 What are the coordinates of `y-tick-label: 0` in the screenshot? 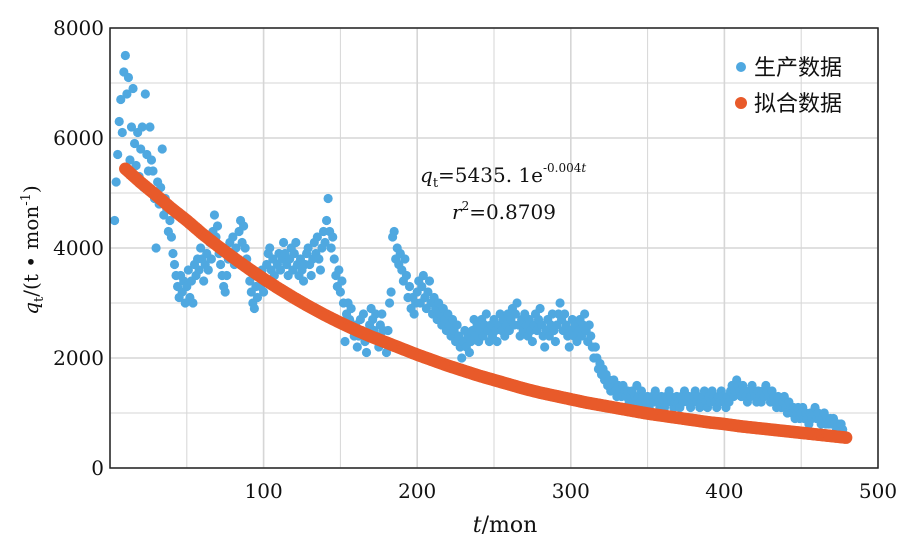 It's located at (97, 468).